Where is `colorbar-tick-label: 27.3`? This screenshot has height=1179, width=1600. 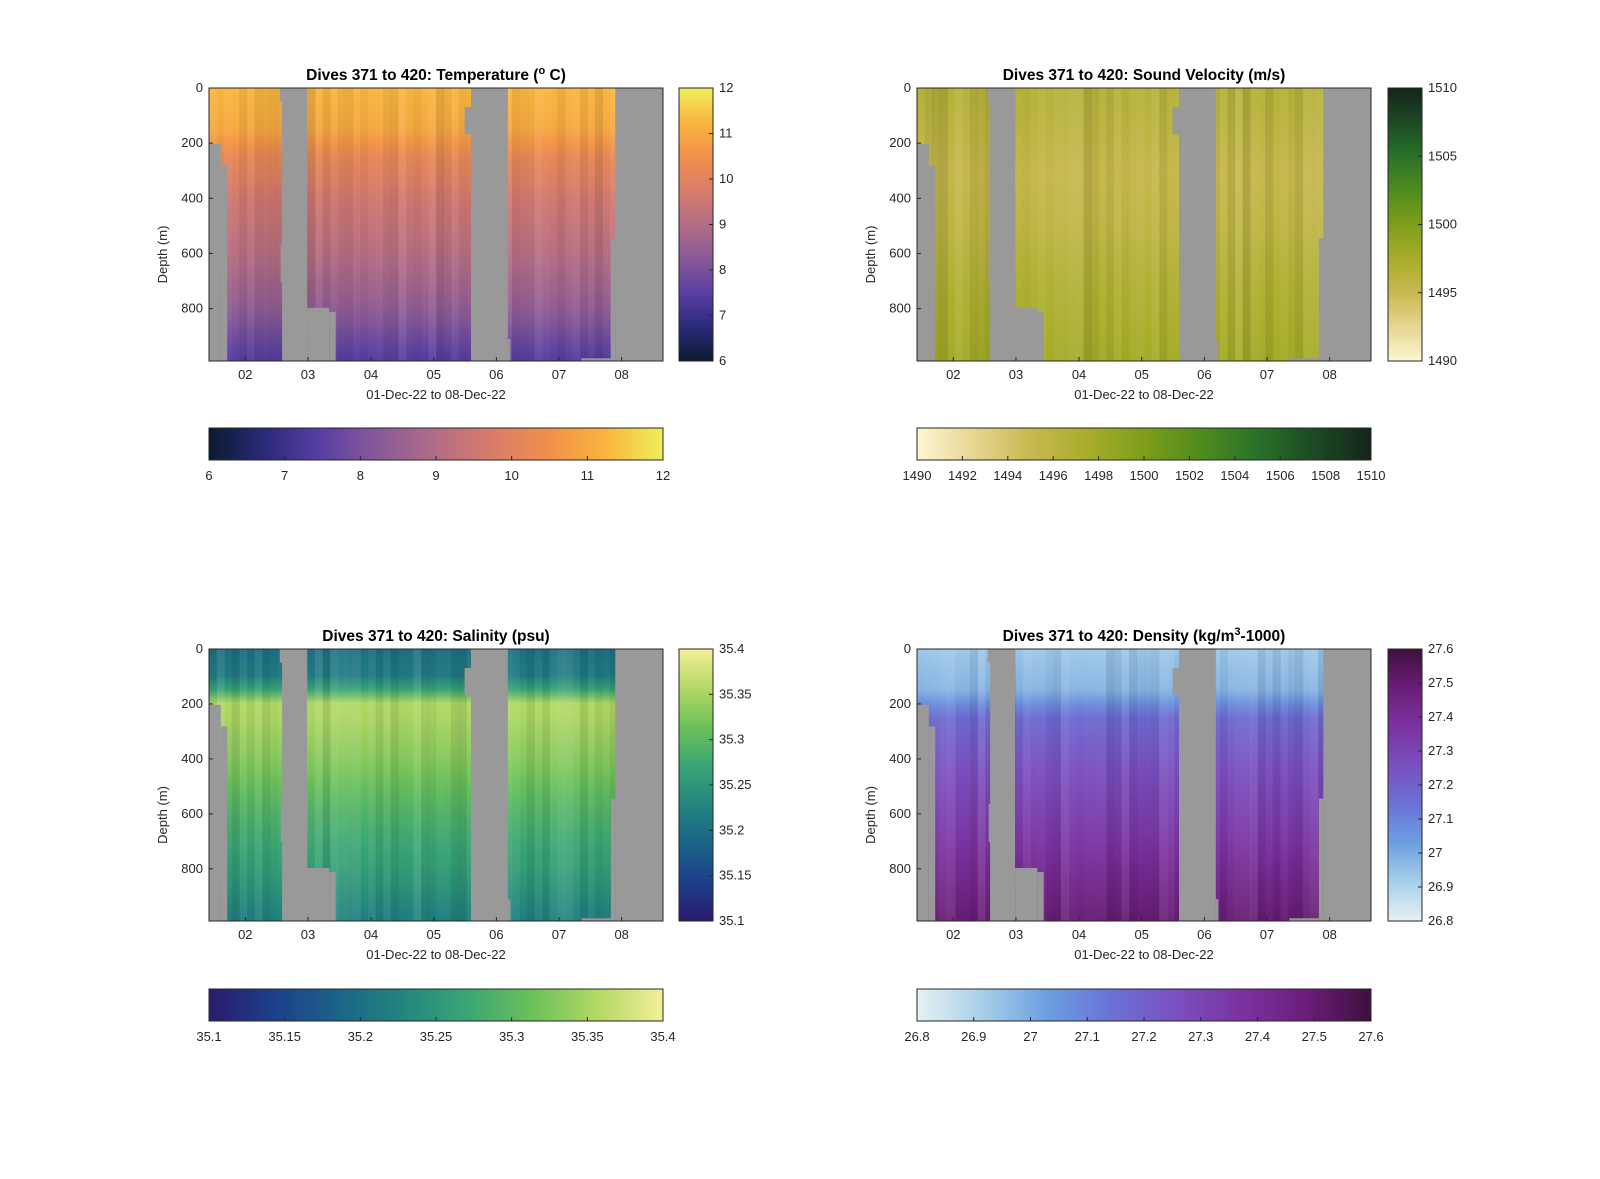
colorbar-tick-label: 27.3 is located at coordinates (1440, 750).